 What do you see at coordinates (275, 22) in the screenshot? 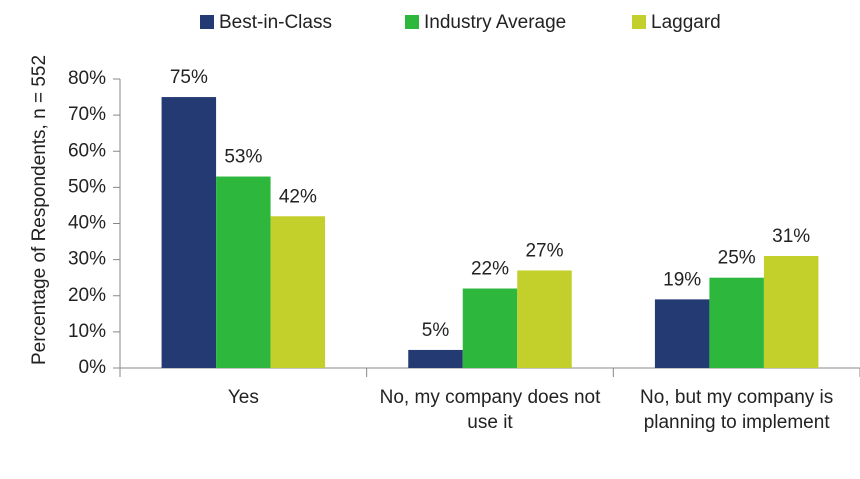
I see `legend-label: Best-in-Class` at bounding box center [275, 22].